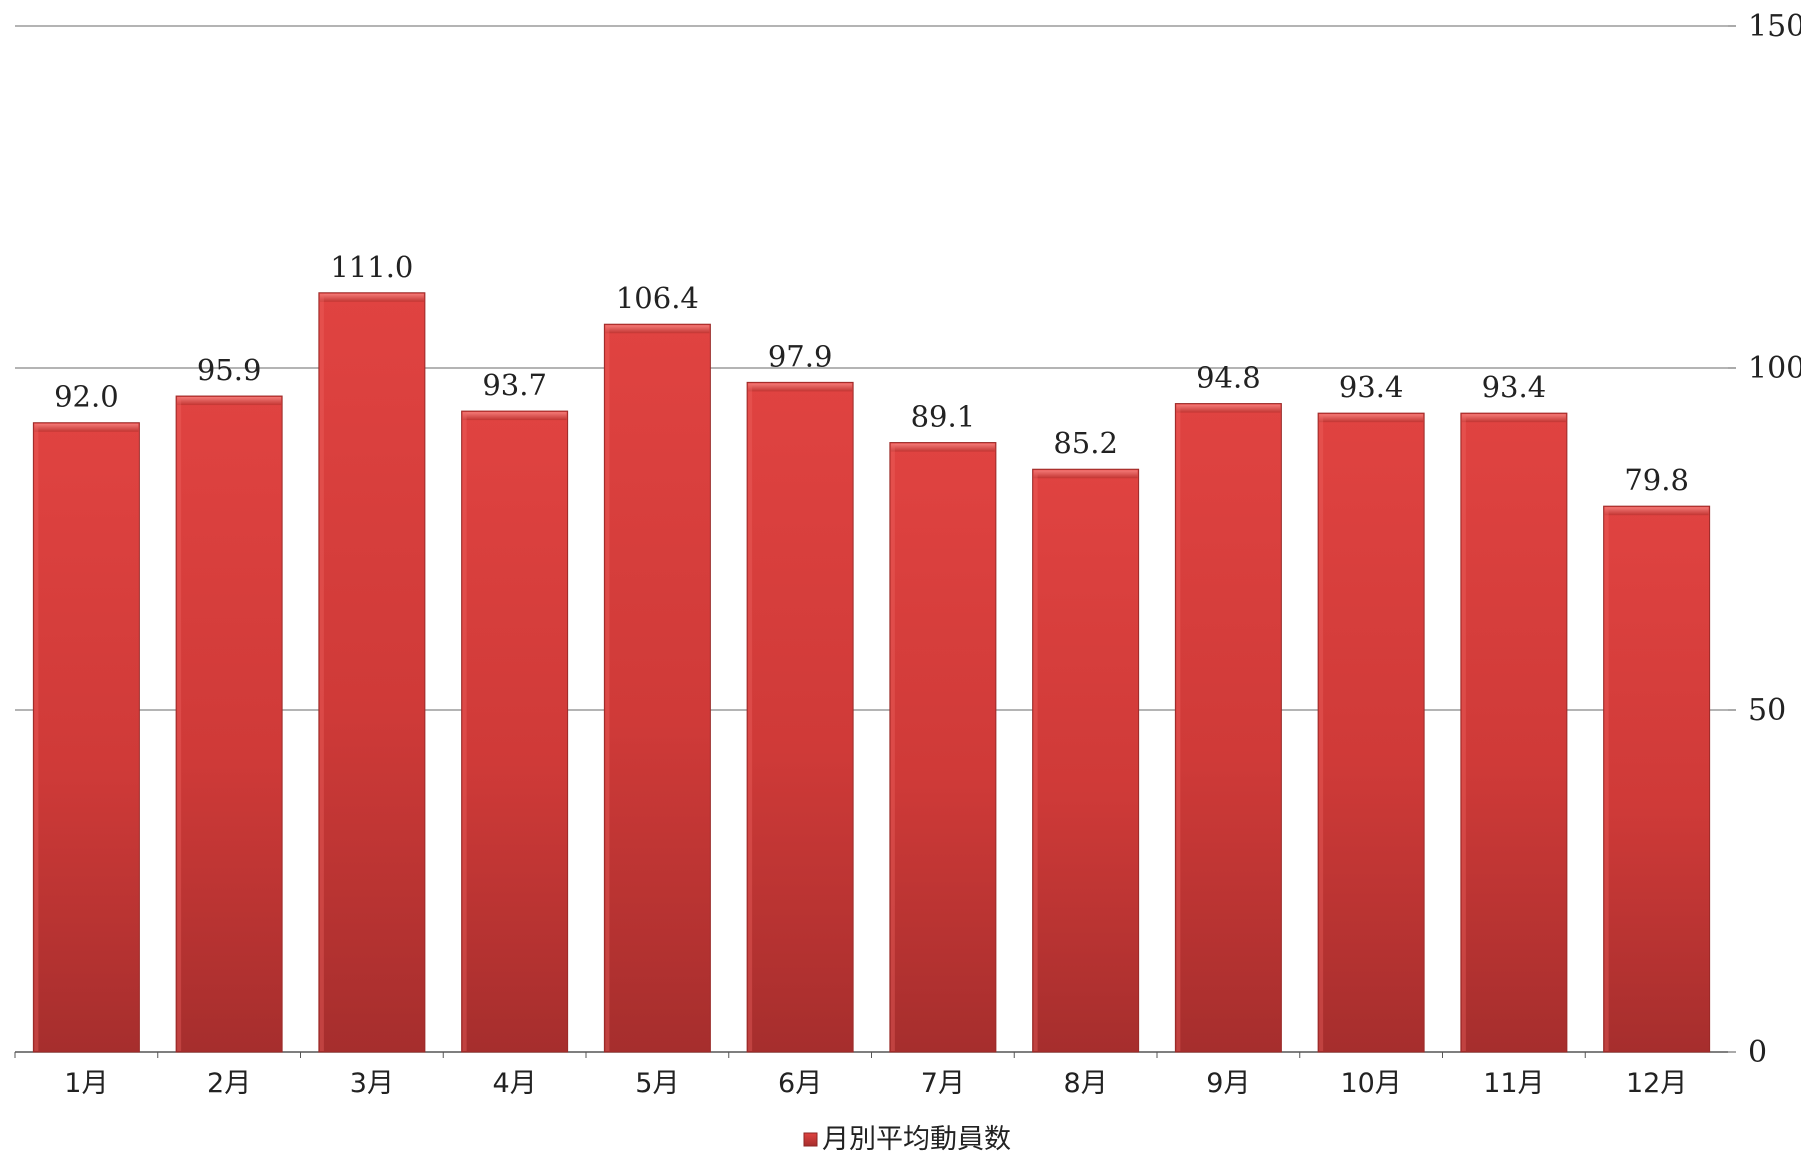  I want to click on data-label: 106.4, so click(657, 298).